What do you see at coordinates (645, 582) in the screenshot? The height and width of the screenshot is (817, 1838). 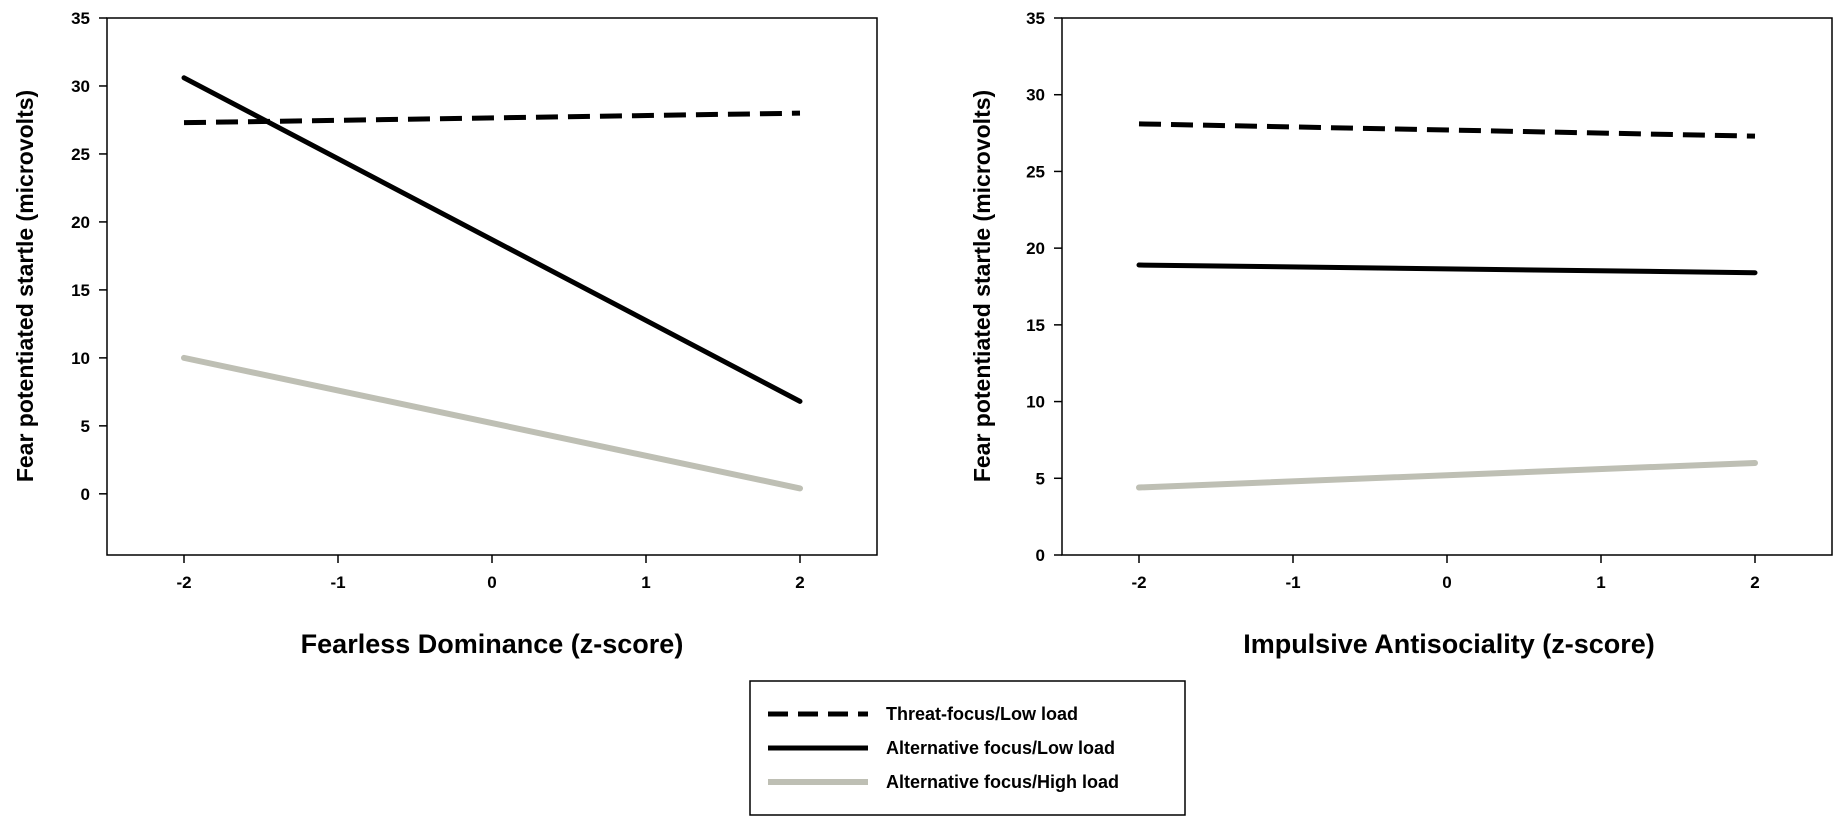 I see `left-x-tick-label: 1` at bounding box center [645, 582].